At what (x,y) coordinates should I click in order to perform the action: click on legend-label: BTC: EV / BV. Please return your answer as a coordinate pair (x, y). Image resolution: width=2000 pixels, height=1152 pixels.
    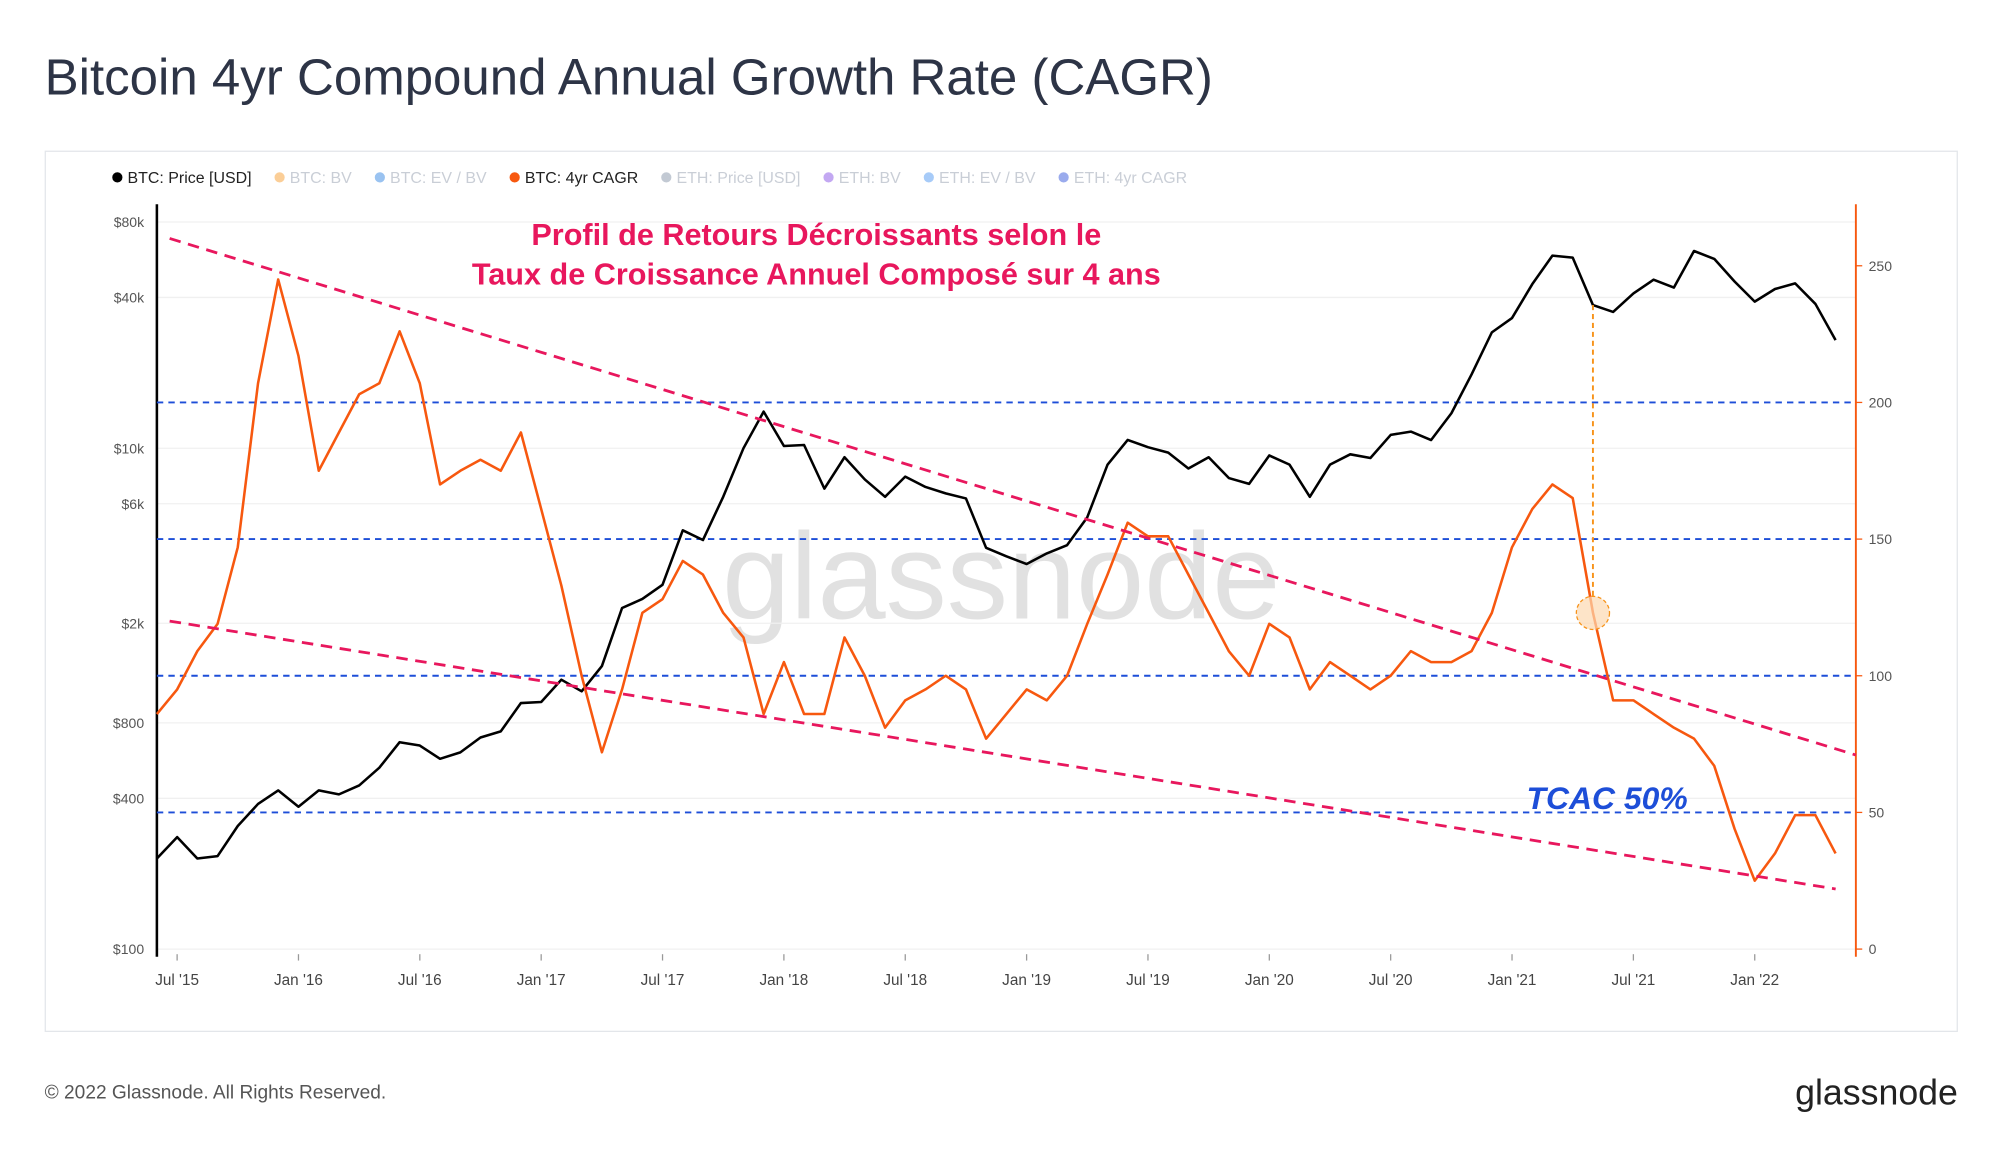
    Looking at the image, I should click on (438, 178).